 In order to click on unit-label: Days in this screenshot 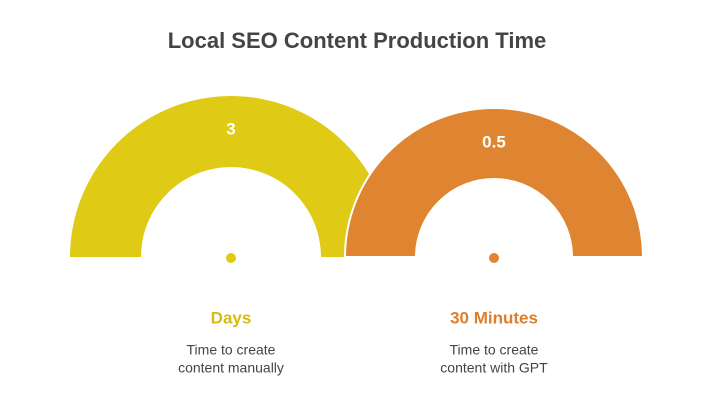, I will do `click(231, 317)`.